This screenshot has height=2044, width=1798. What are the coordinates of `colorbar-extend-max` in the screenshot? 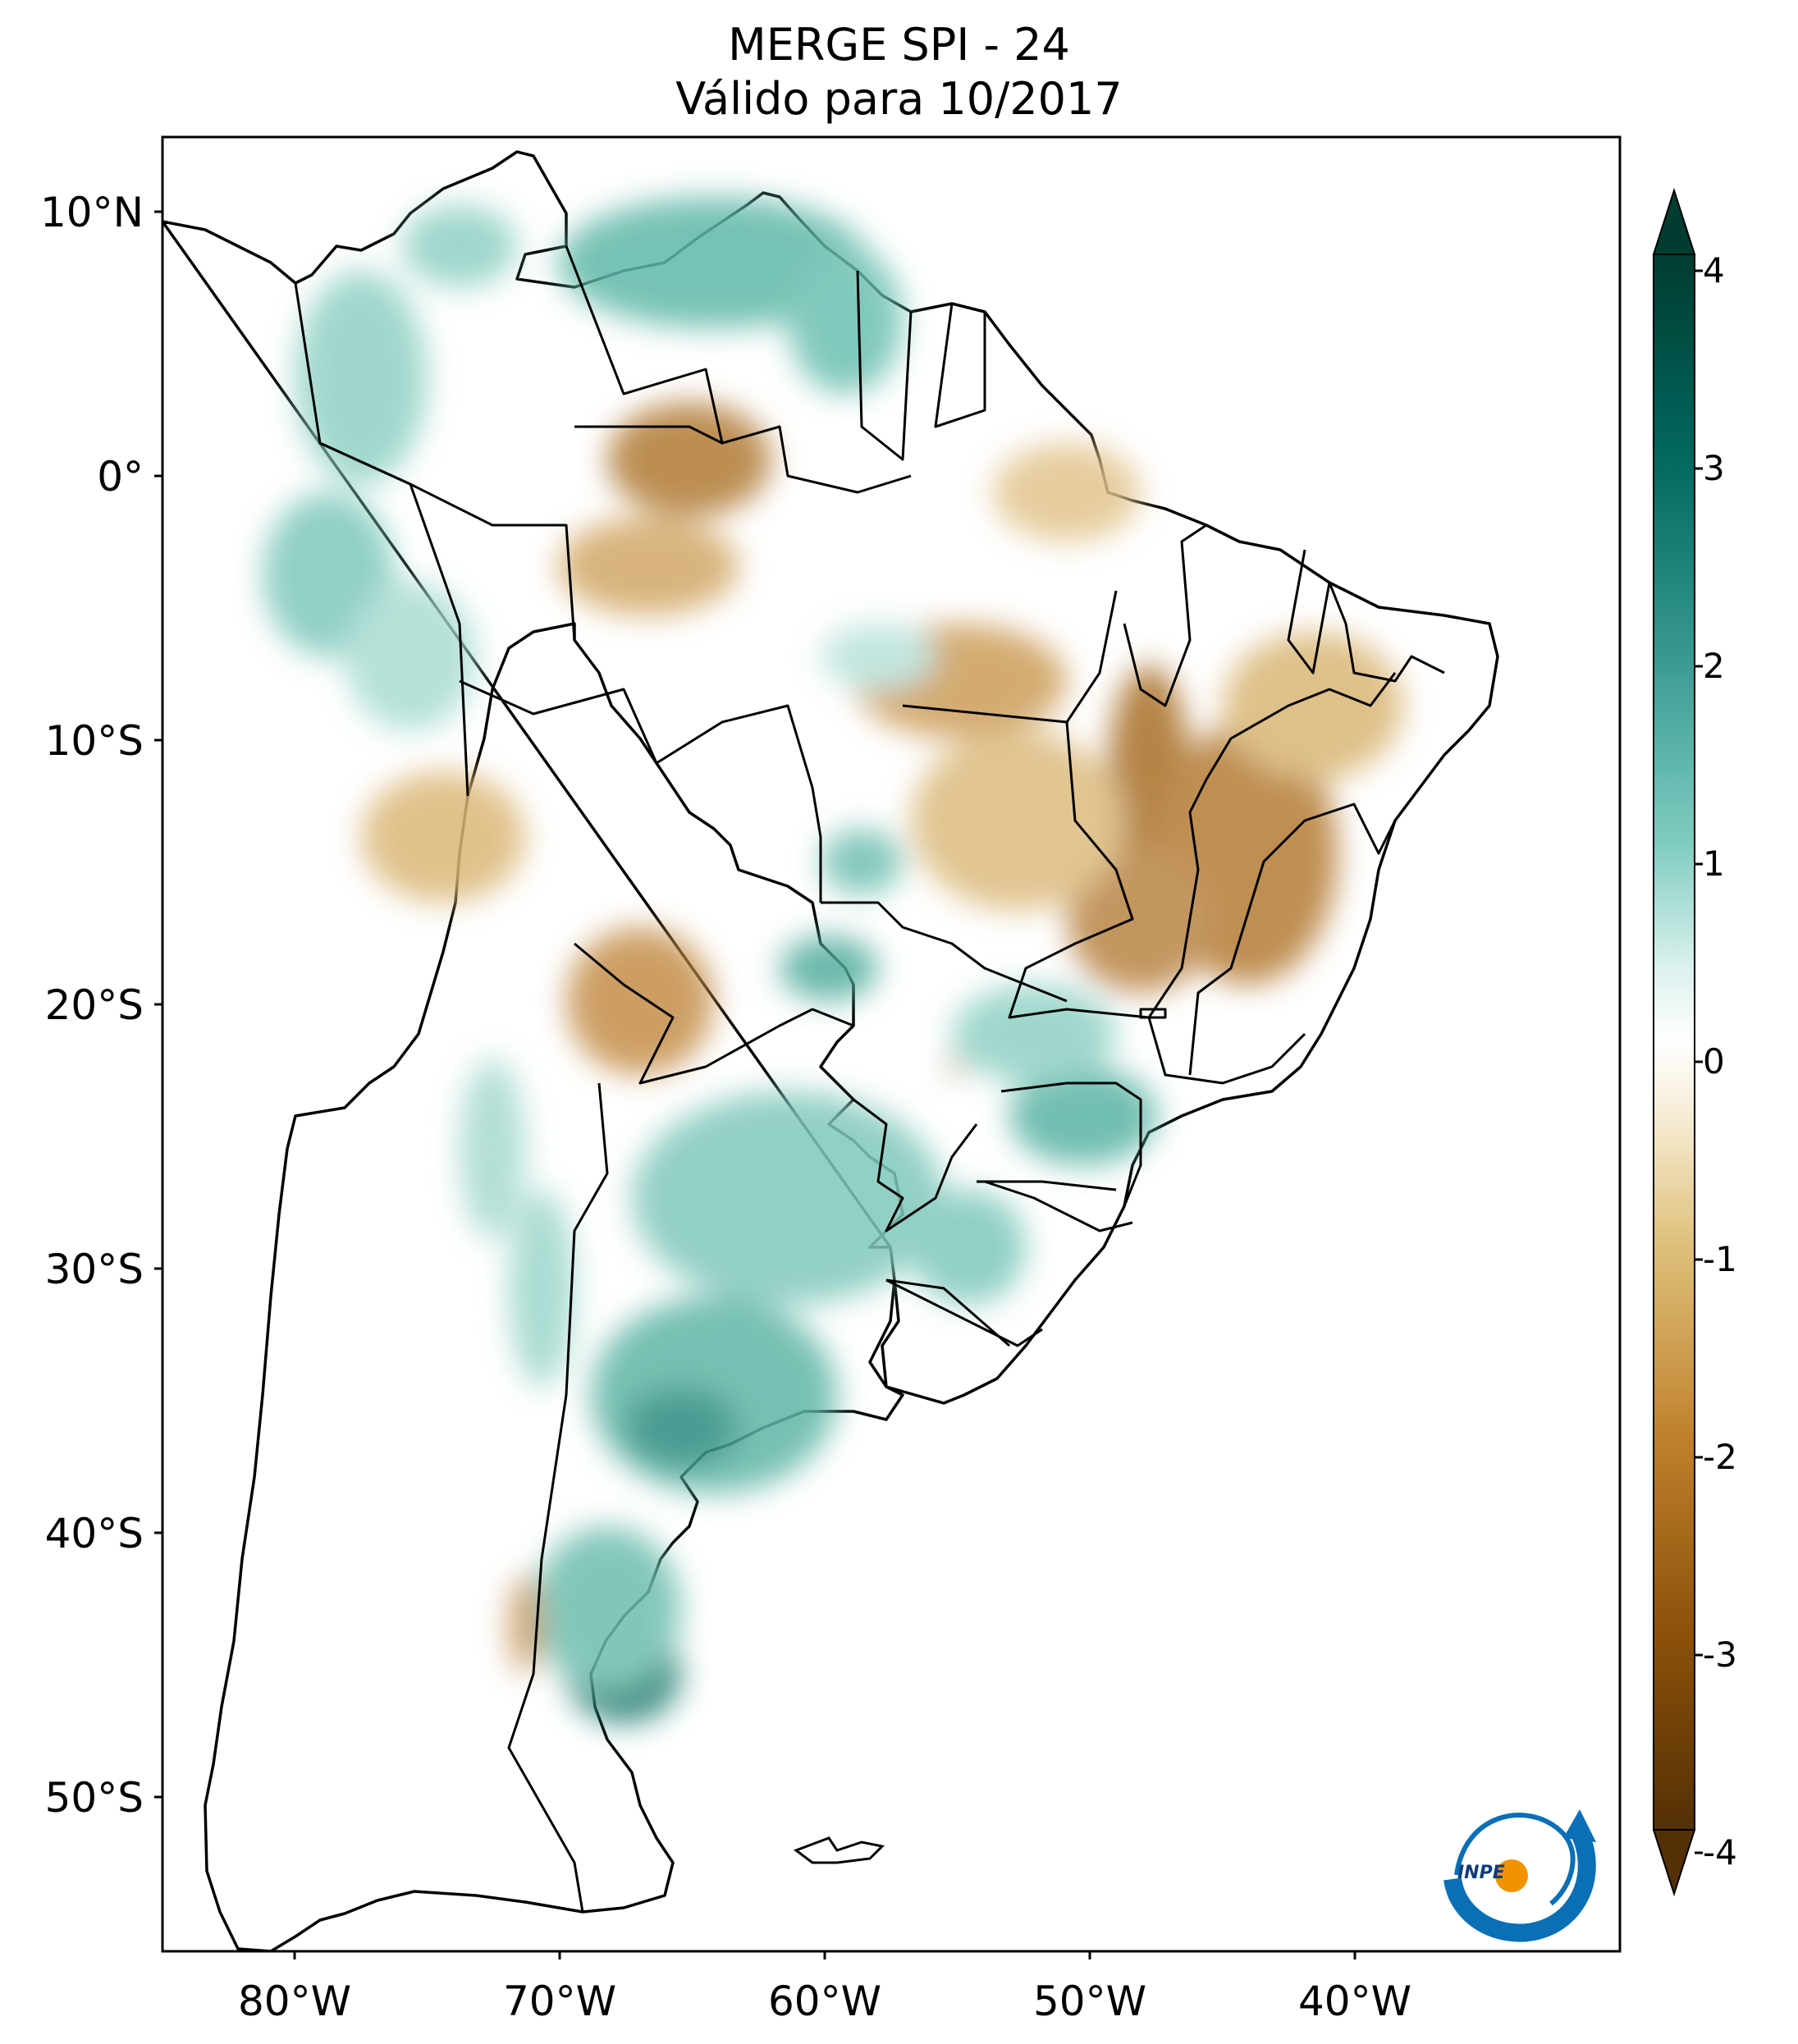 It's located at (1674, 221).